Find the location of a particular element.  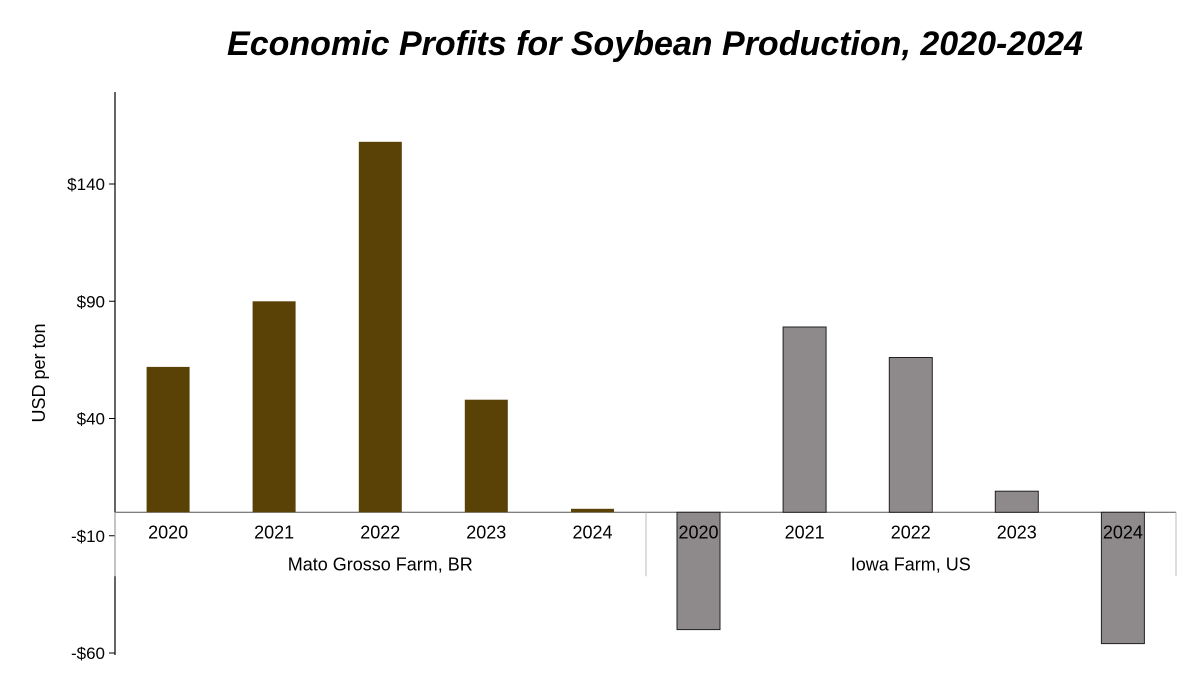

group-label: Mato Grosso Farm, BR is located at coordinates (380, 564).